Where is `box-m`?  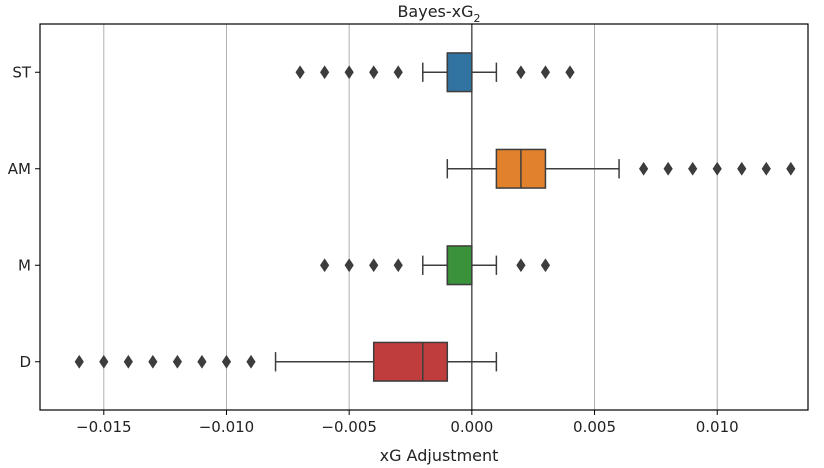 box-m is located at coordinates (435, 265).